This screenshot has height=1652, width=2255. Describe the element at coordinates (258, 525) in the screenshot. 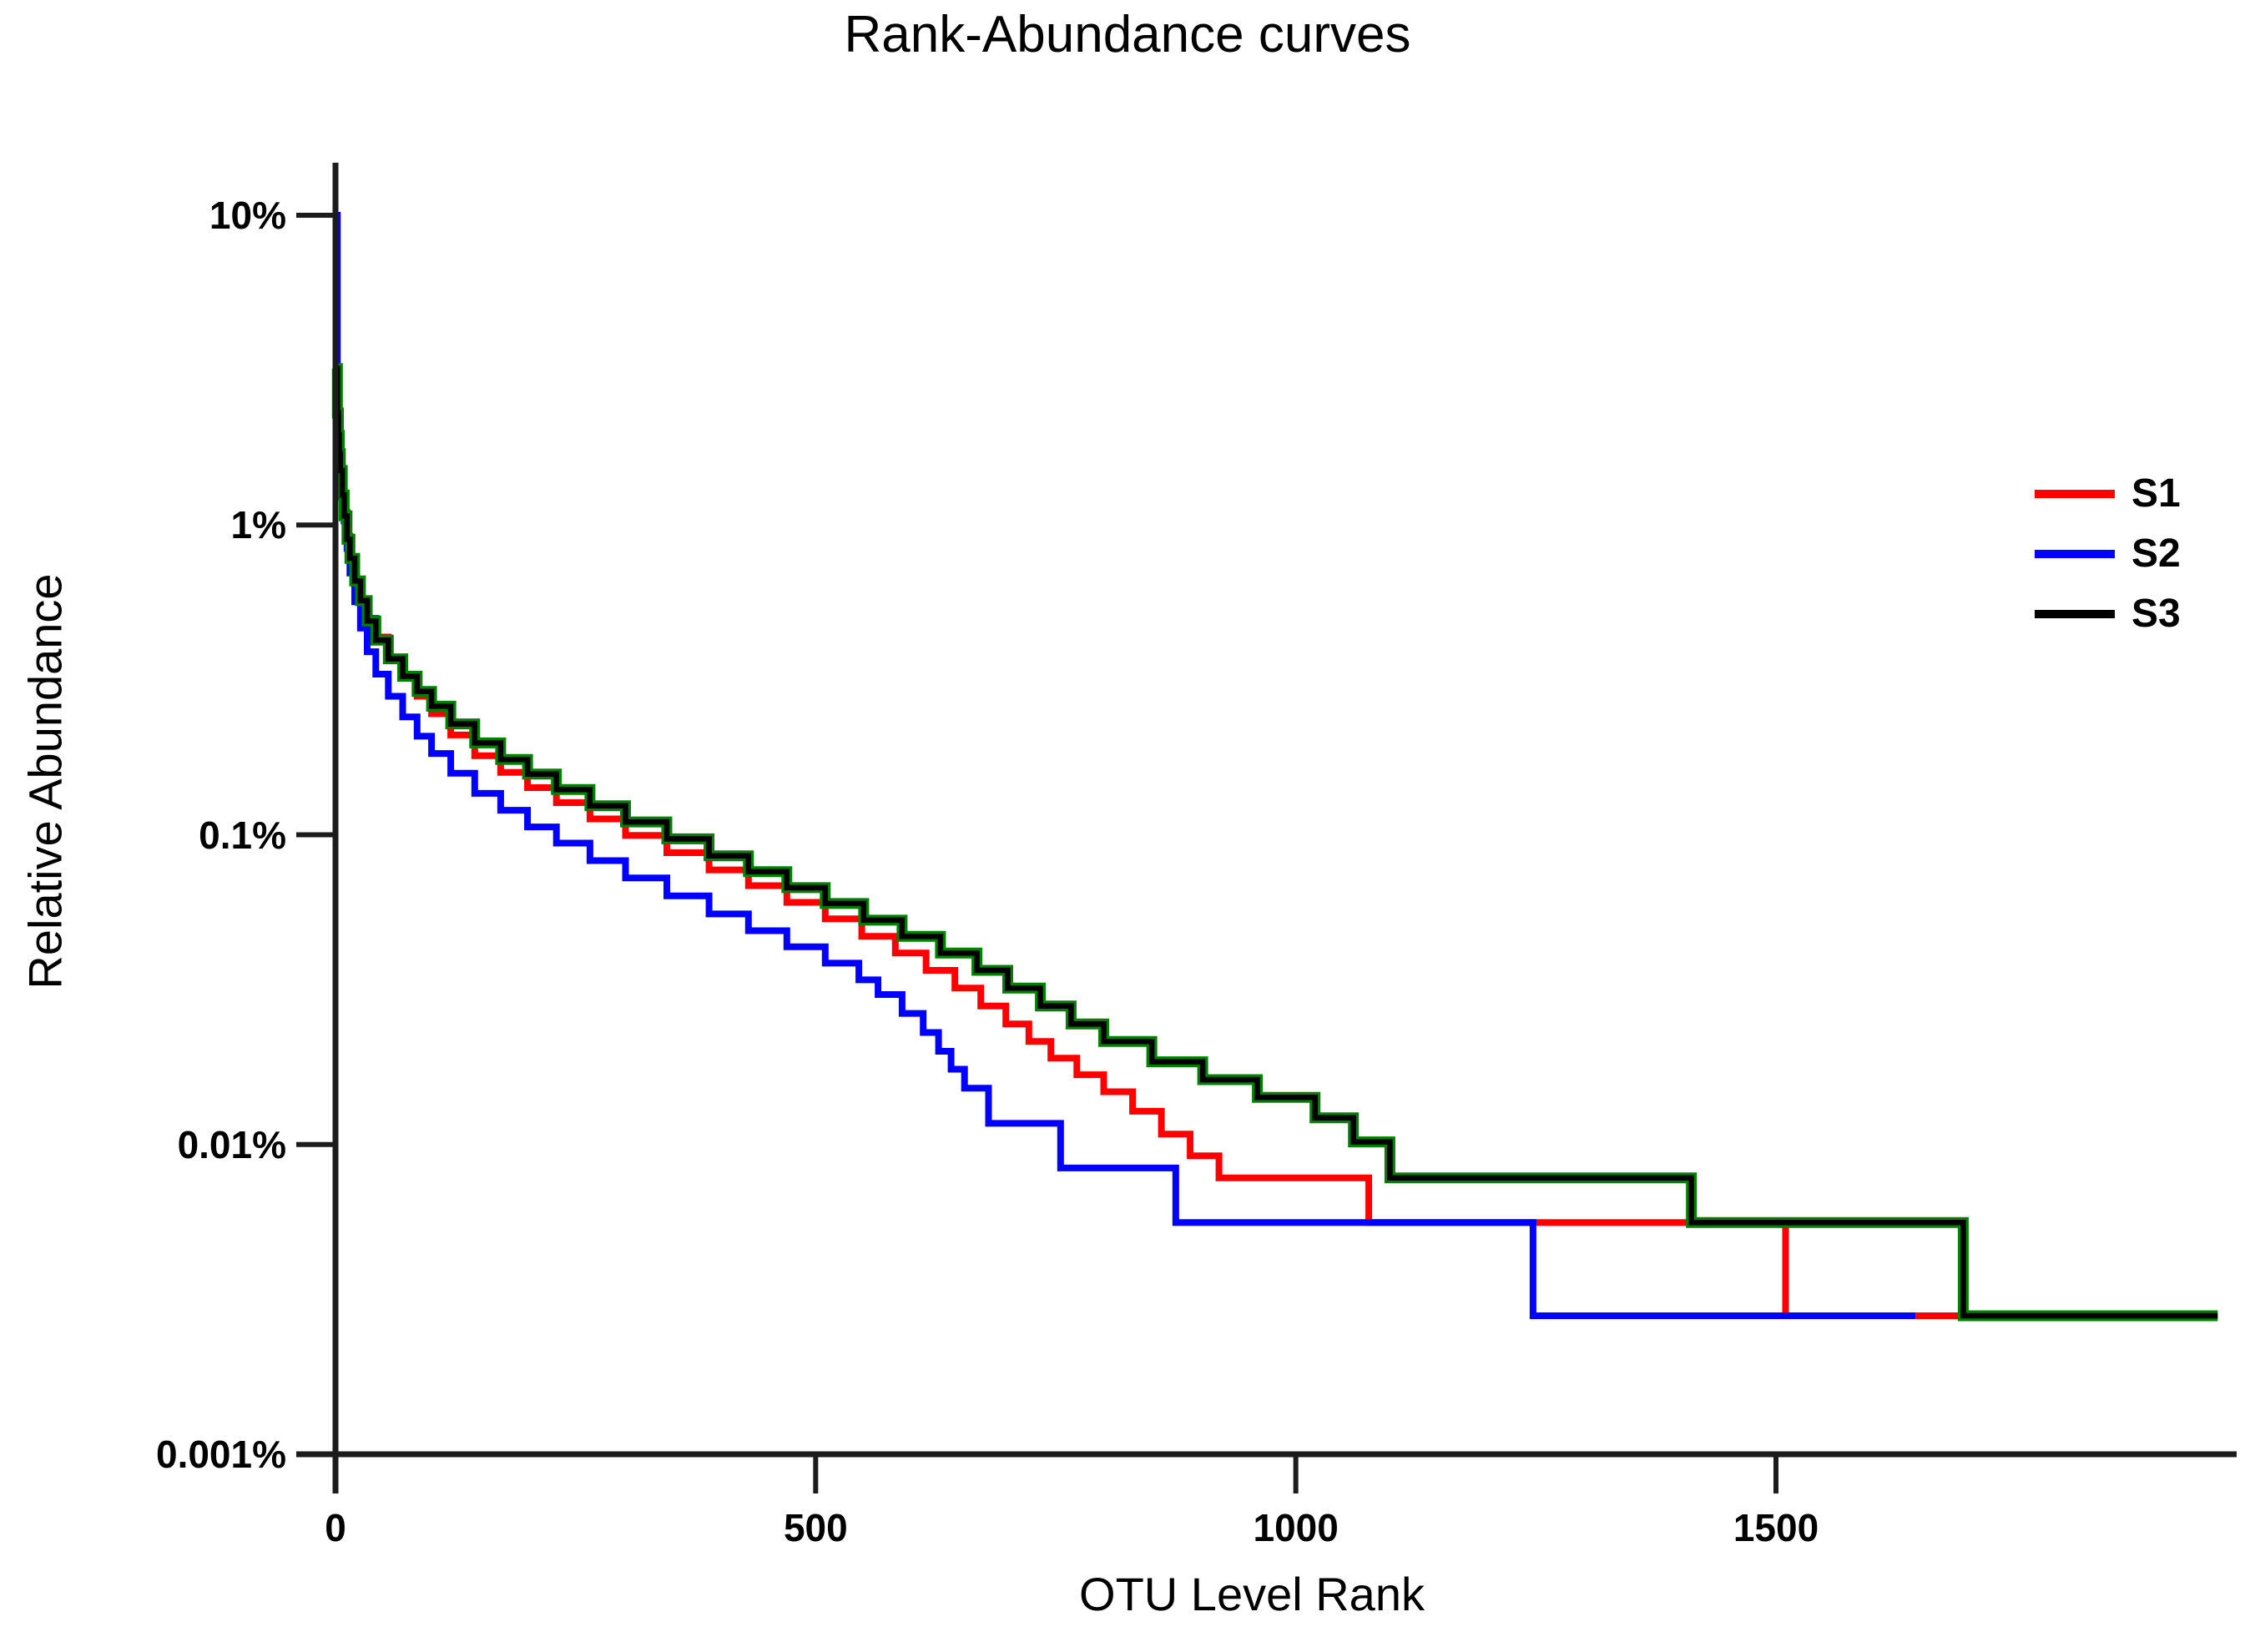

I see `y-tick-label: 1%` at that location.